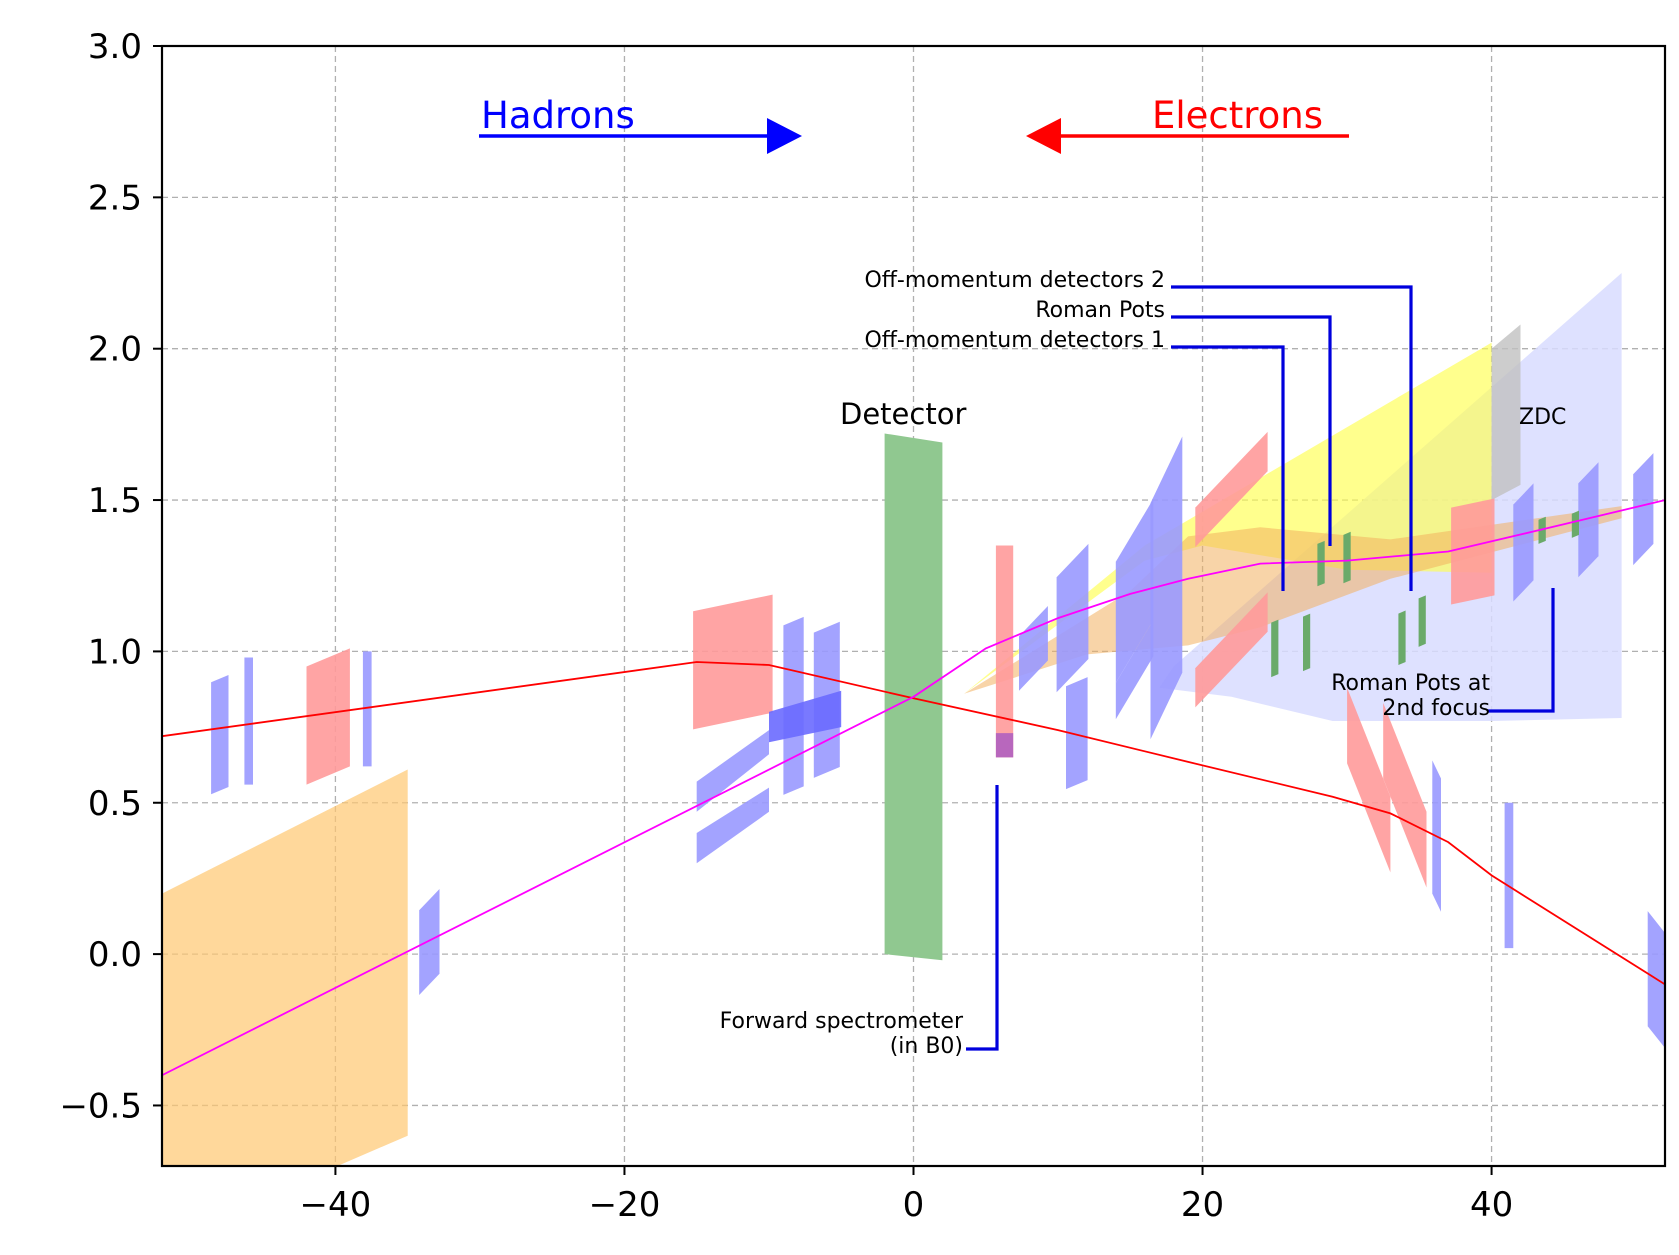  I want to click on roman-pots-label: Roman Pots, so click(1100, 310).